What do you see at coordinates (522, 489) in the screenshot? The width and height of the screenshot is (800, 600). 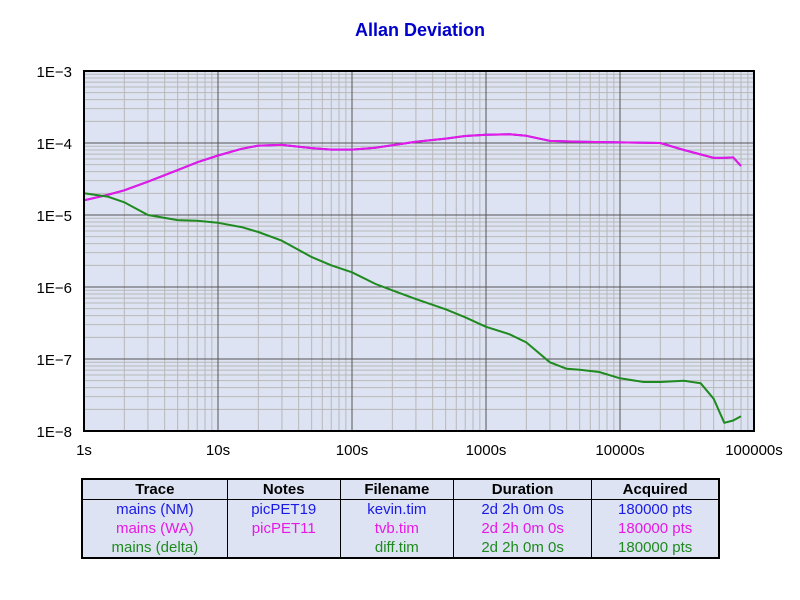 I see `header-duration: Duration` at bounding box center [522, 489].